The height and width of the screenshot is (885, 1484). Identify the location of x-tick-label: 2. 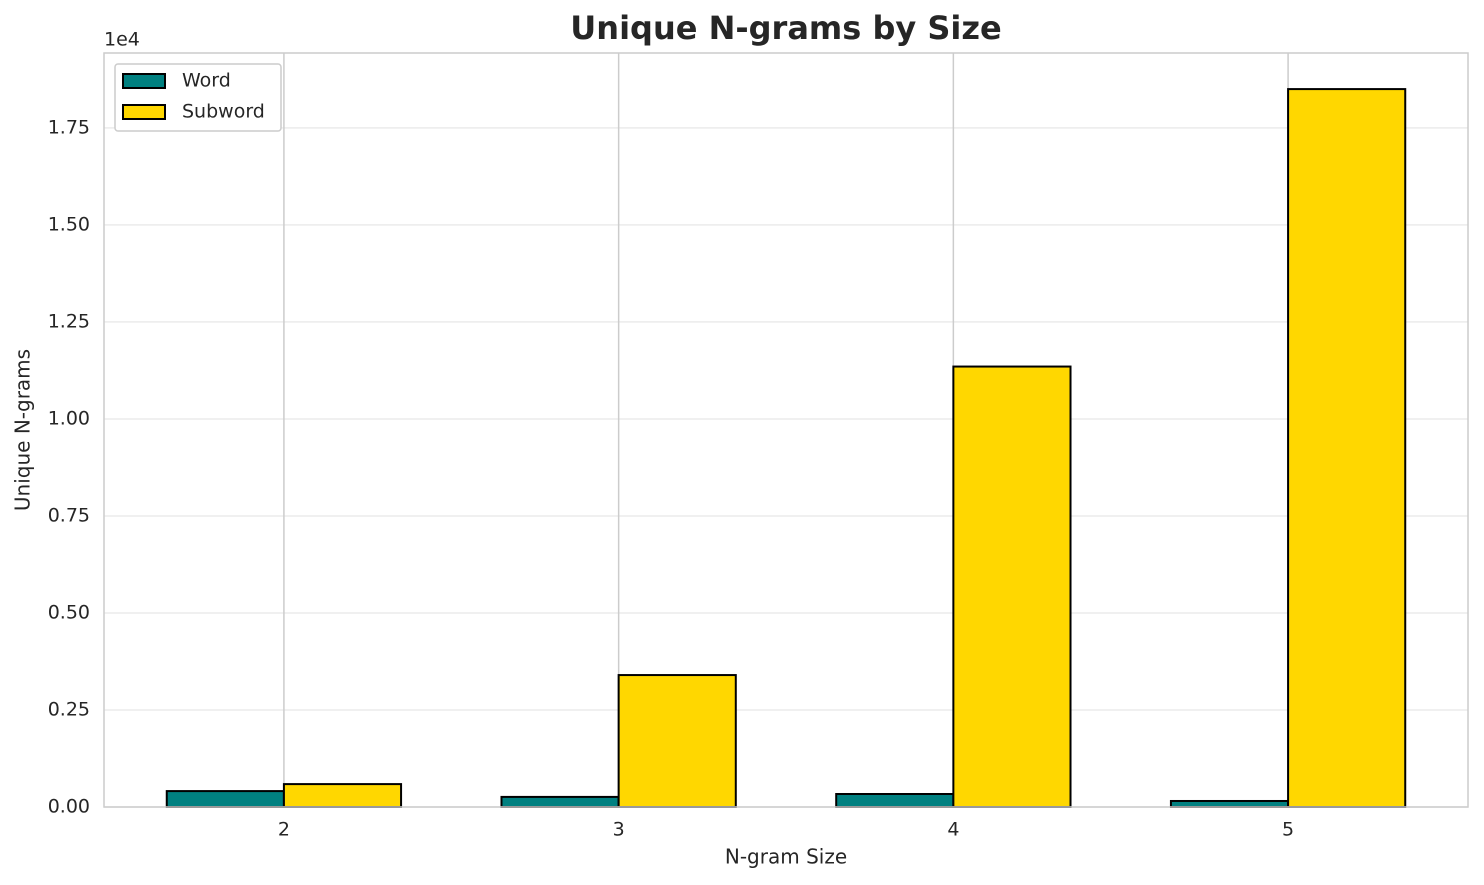
(284, 830).